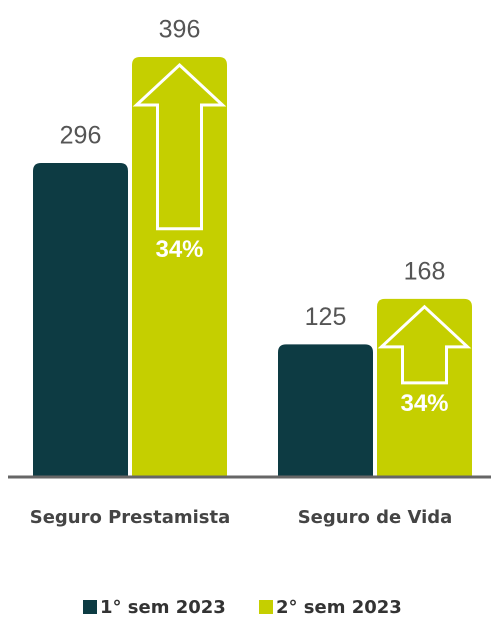 The width and height of the screenshot is (491, 633). Describe the element at coordinates (339, 607) in the screenshot. I see `legend-label: 2° sem 2023` at that location.